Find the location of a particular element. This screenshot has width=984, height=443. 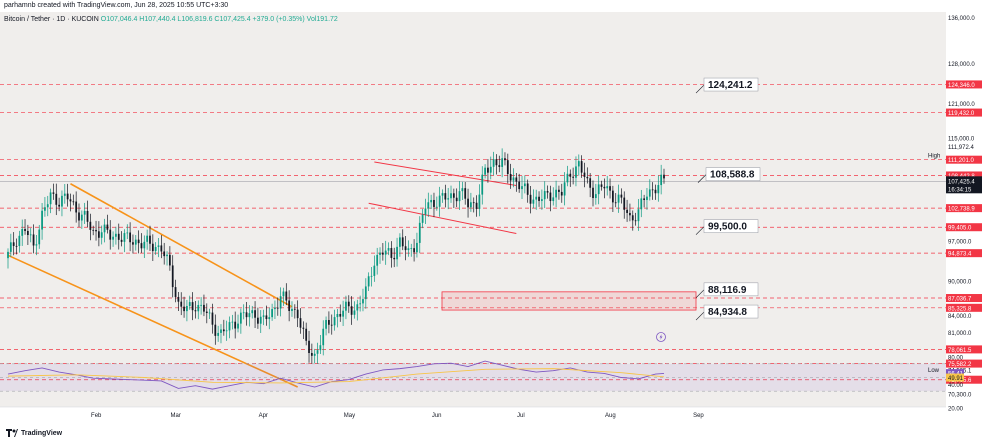

annotation-label-0: 124,241.2 is located at coordinates (730, 85).